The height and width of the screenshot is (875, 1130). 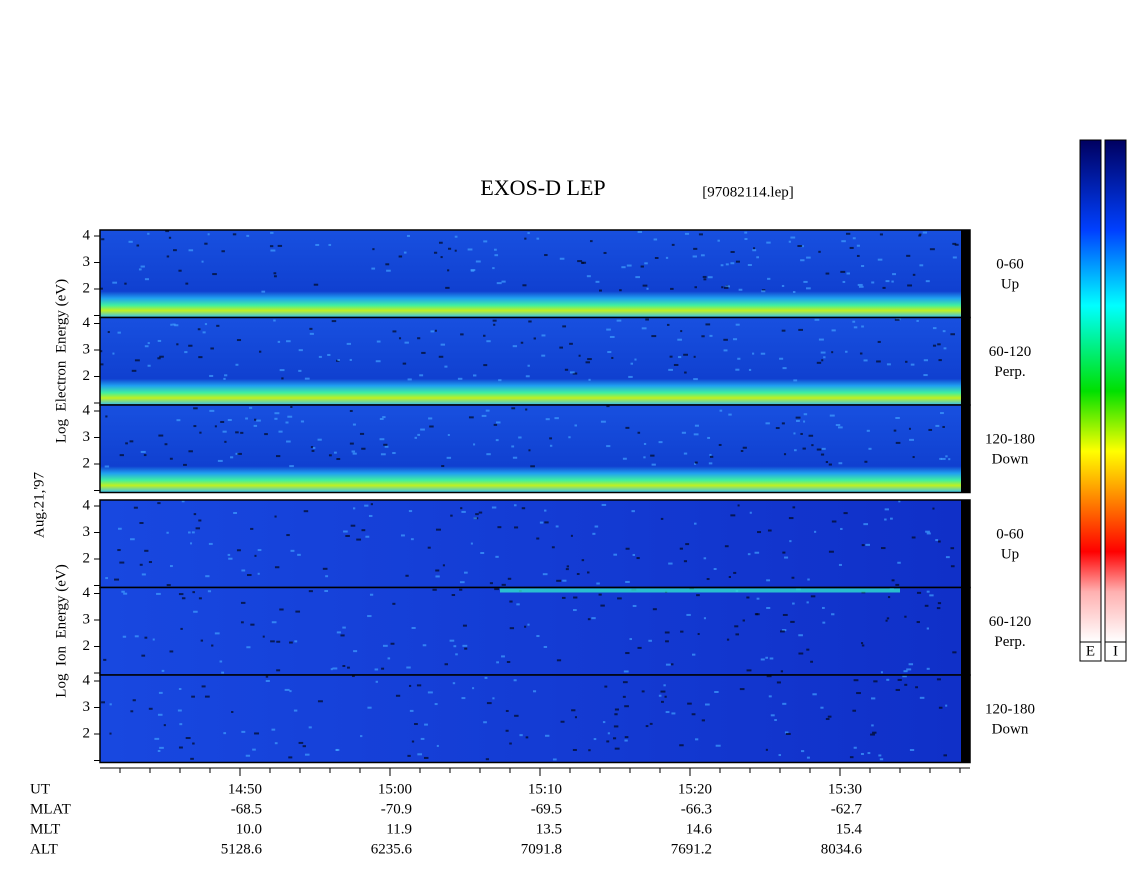 I want to click on pitch-direction: Perp., so click(x=1009, y=642).